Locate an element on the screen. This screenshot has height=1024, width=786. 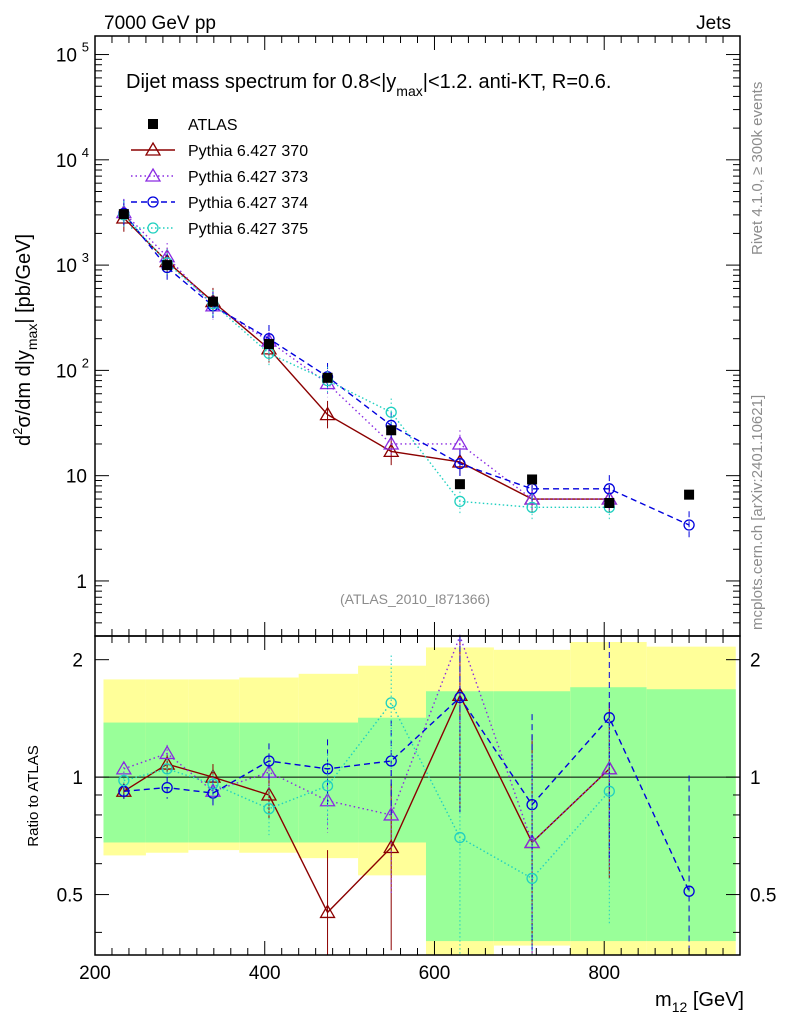
legend-marker-atlas is located at coordinates (153, 124).